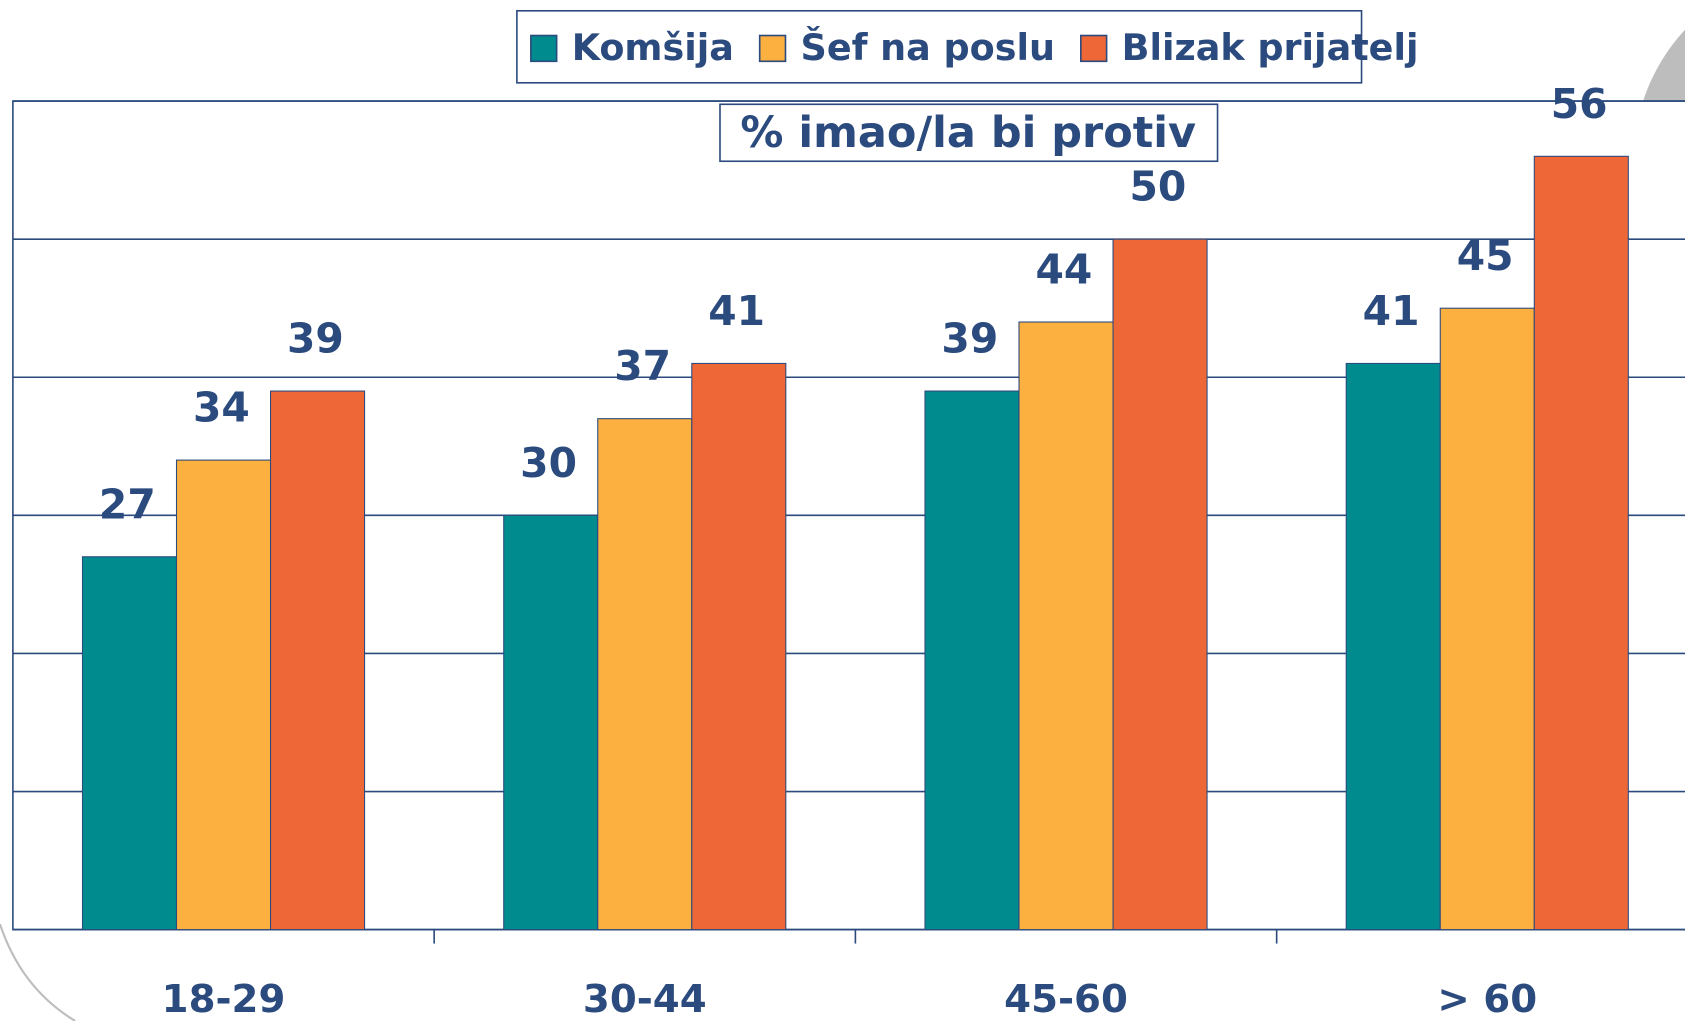  What do you see at coordinates (1485, 256) in the screenshot?
I see `data-label: 45` at bounding box center [1485, 256].